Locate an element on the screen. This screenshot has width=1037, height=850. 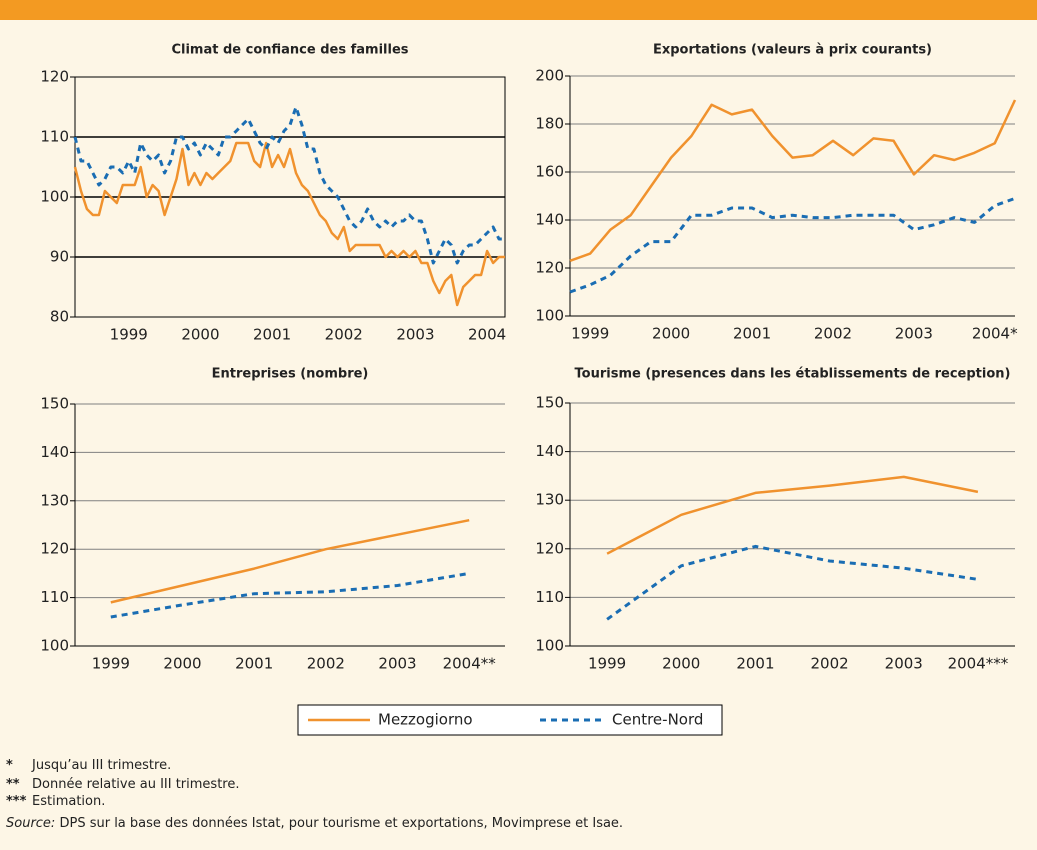
note: ** Donnée relative au III trimestre. is located at coordinates (123, 784).